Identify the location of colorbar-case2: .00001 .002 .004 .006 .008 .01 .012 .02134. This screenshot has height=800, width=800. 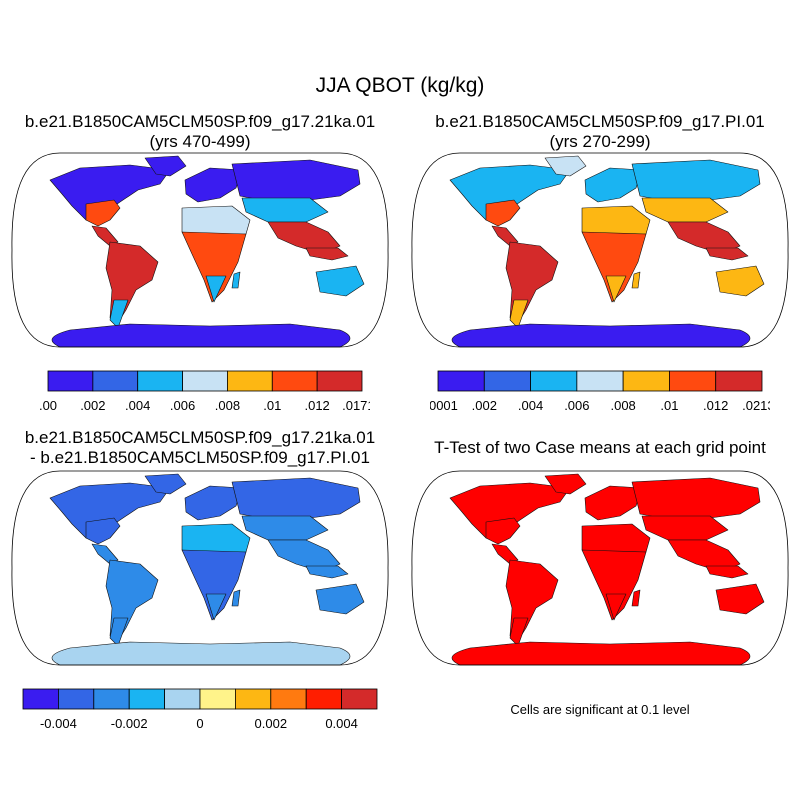
(600, 391).